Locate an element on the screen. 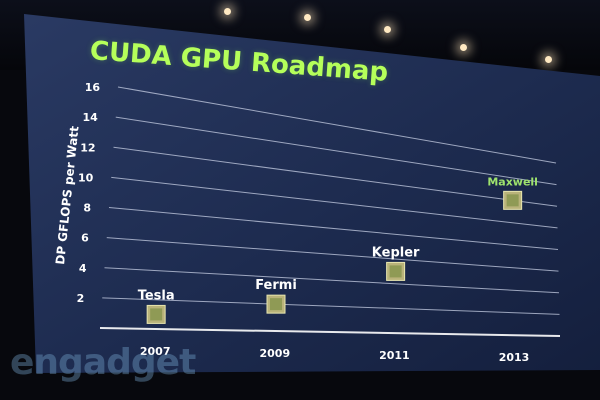  chip-label: Fermi is located at coordinates (276, 285).